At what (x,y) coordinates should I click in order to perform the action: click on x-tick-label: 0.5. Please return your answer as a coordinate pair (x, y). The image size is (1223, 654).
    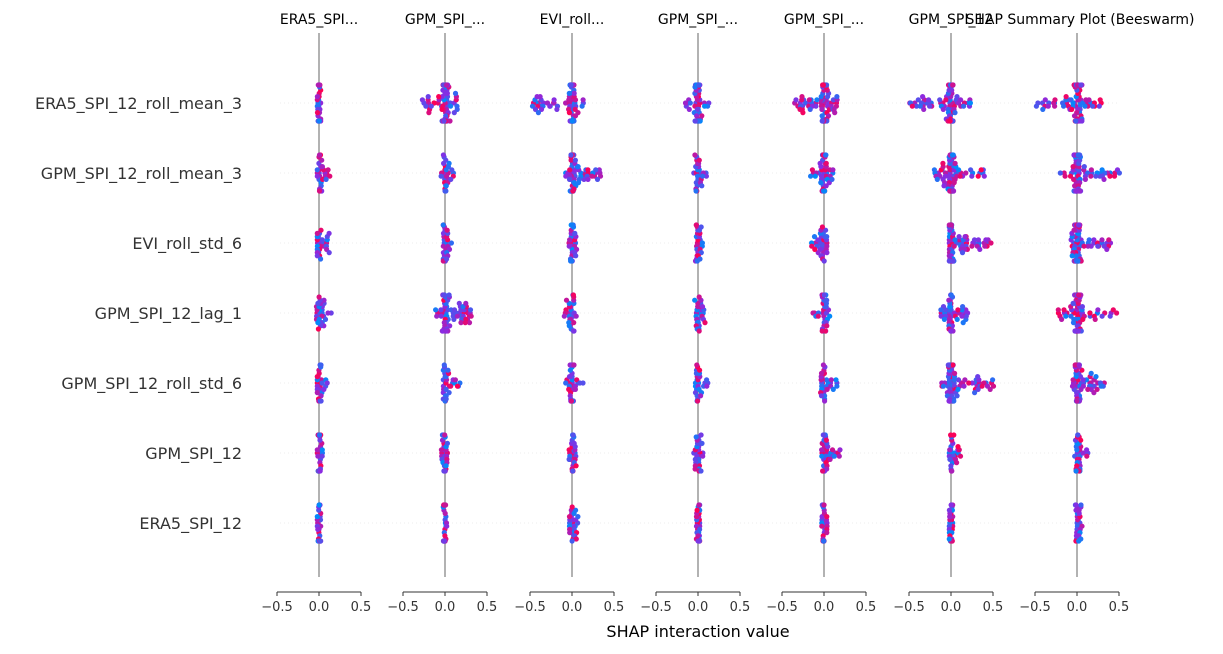
    Looking at the image, I should click on (740, 607).